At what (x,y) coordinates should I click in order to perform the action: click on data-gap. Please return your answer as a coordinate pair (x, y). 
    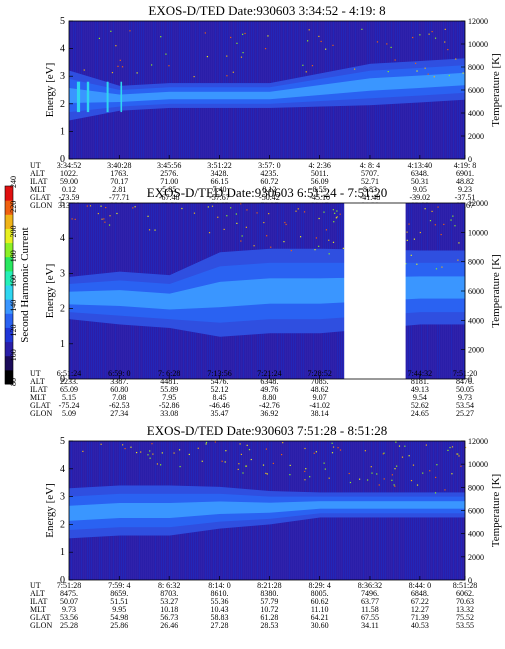
    Looking at the image, I should click on (375, 291).